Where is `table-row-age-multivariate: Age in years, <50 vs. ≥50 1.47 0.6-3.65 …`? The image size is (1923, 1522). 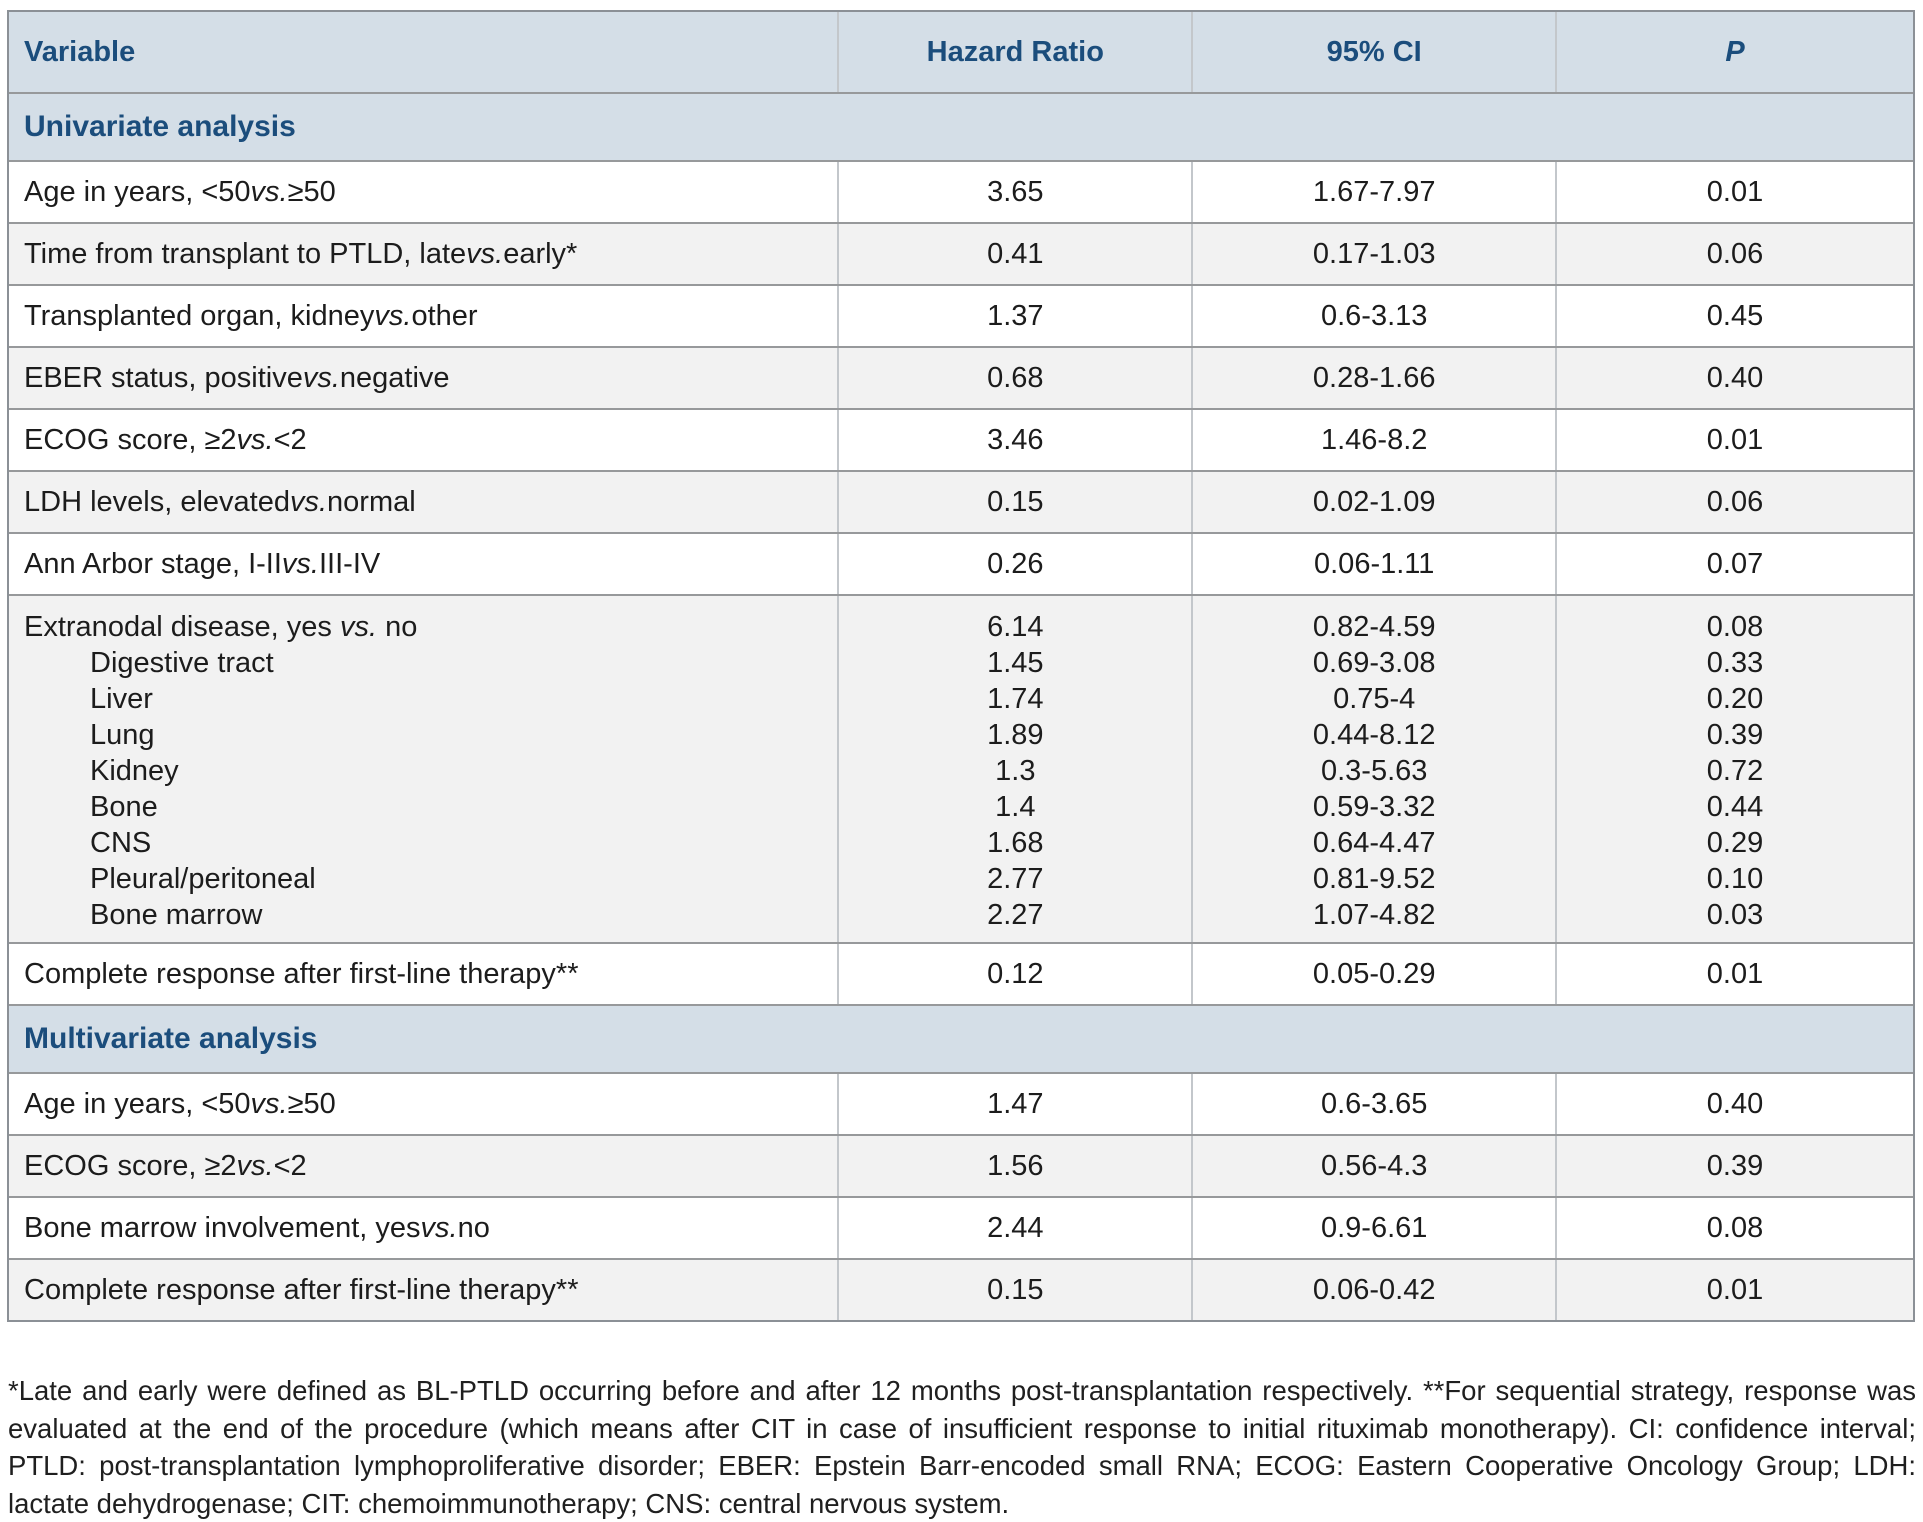
table-row-age-multivariate: Age in years, <50 vs. ≥50 1.47 0.6-3.65 … is located at coordinates (961, 1103).